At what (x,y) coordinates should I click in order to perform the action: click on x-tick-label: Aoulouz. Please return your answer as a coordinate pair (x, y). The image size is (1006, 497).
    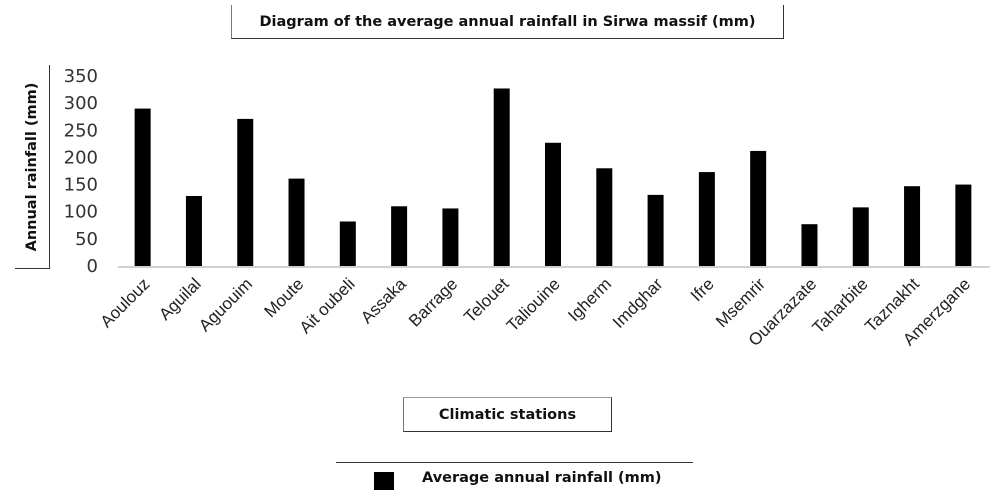
    Looking at the image, I should click on (125, 302).